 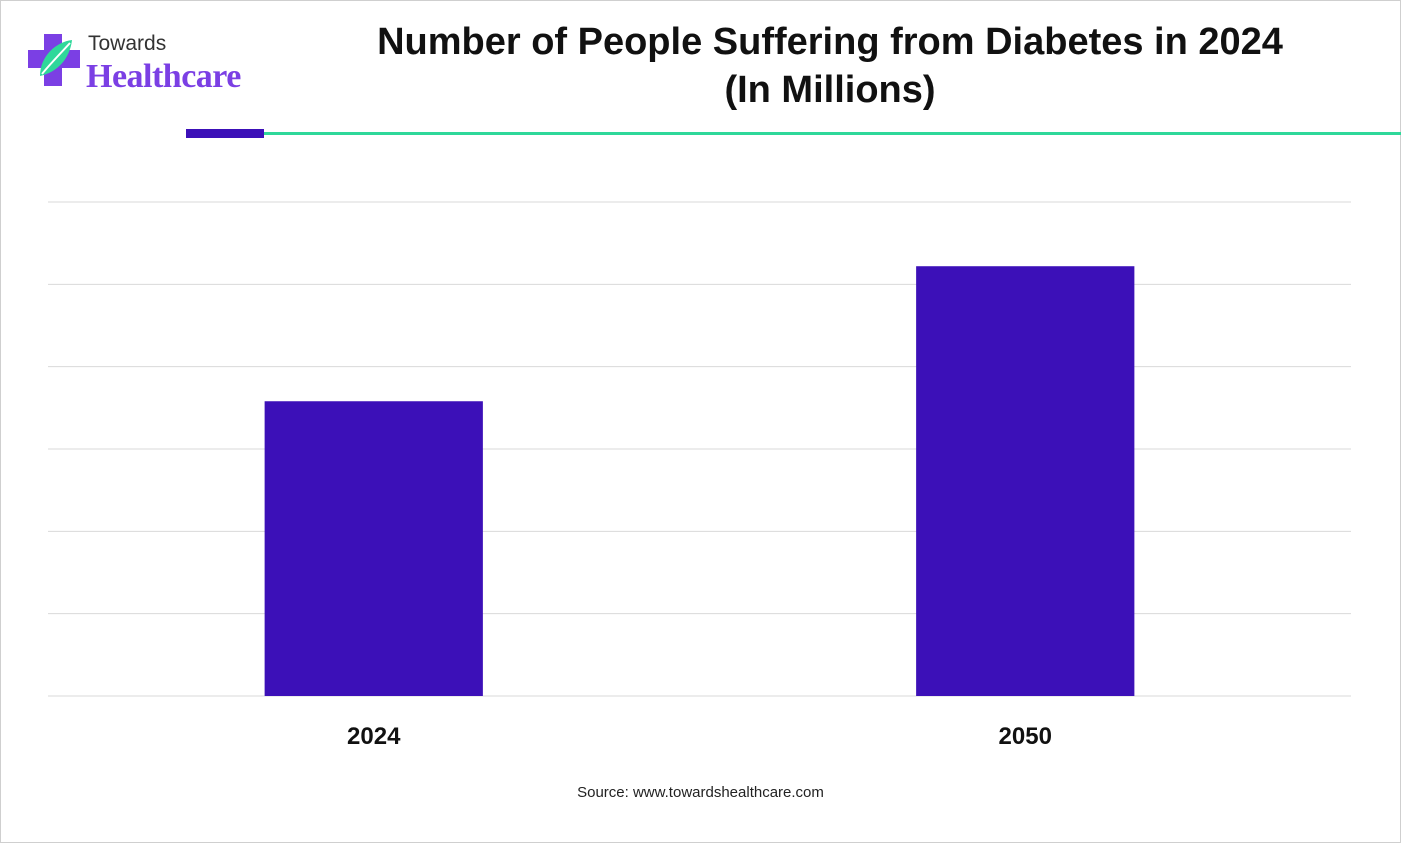 I want to click on logo-healthcare-text: Healthcare, so click(x=163, y=76).